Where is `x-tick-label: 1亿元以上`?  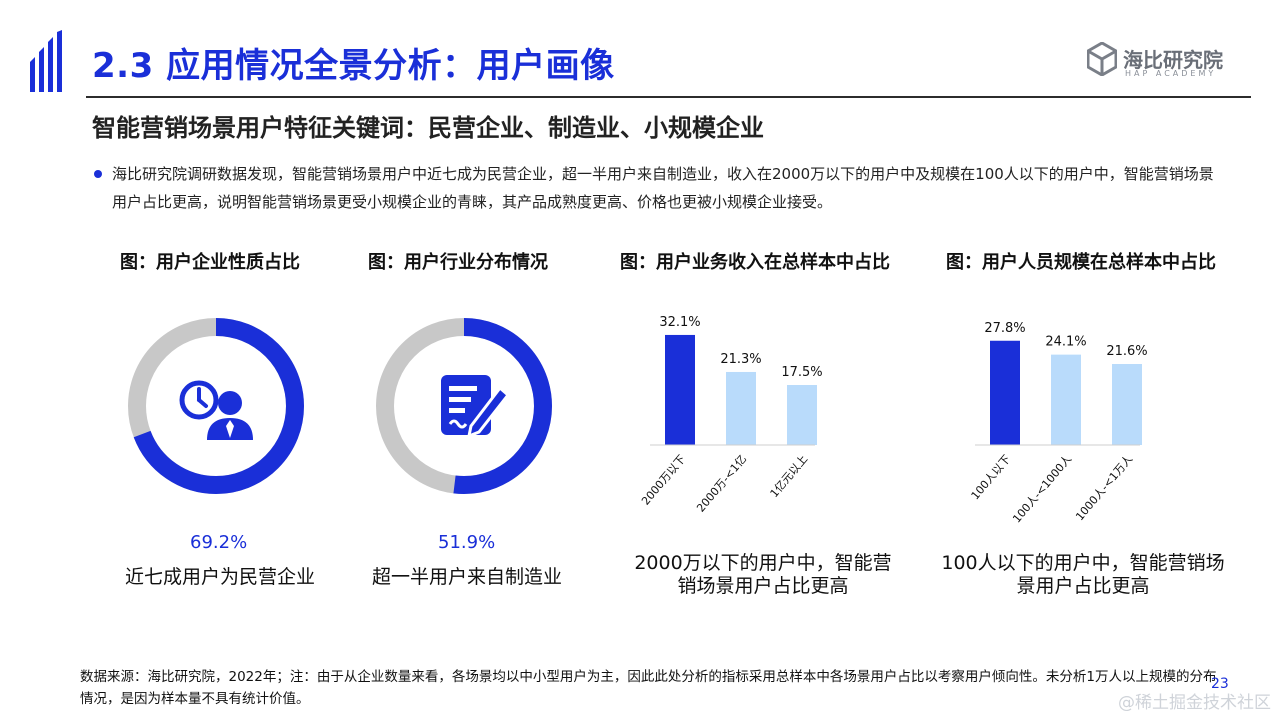 x-tick-label: 1亿元以上 is located at coordinates (789, 476).